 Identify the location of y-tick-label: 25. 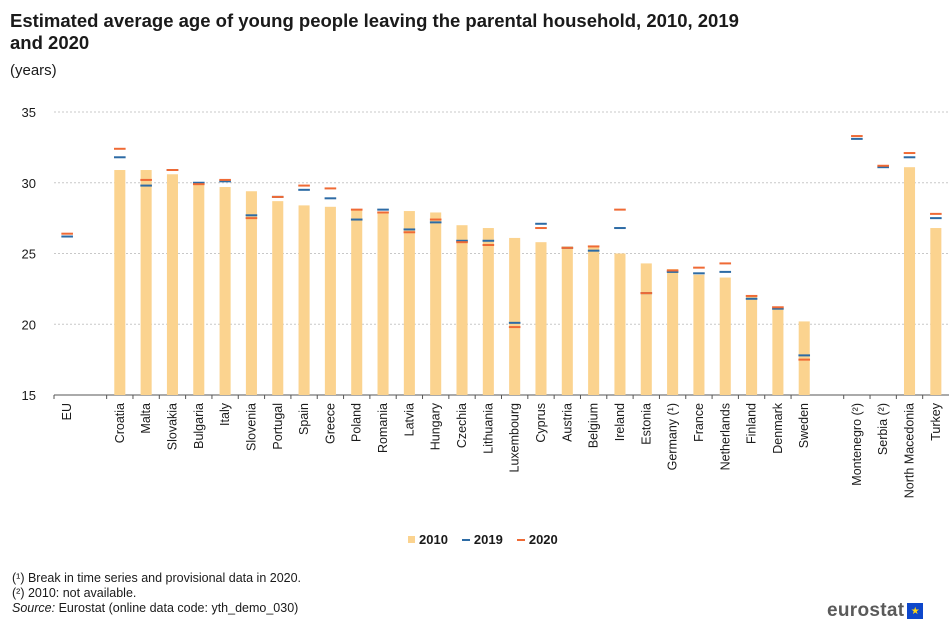
(29, 254).